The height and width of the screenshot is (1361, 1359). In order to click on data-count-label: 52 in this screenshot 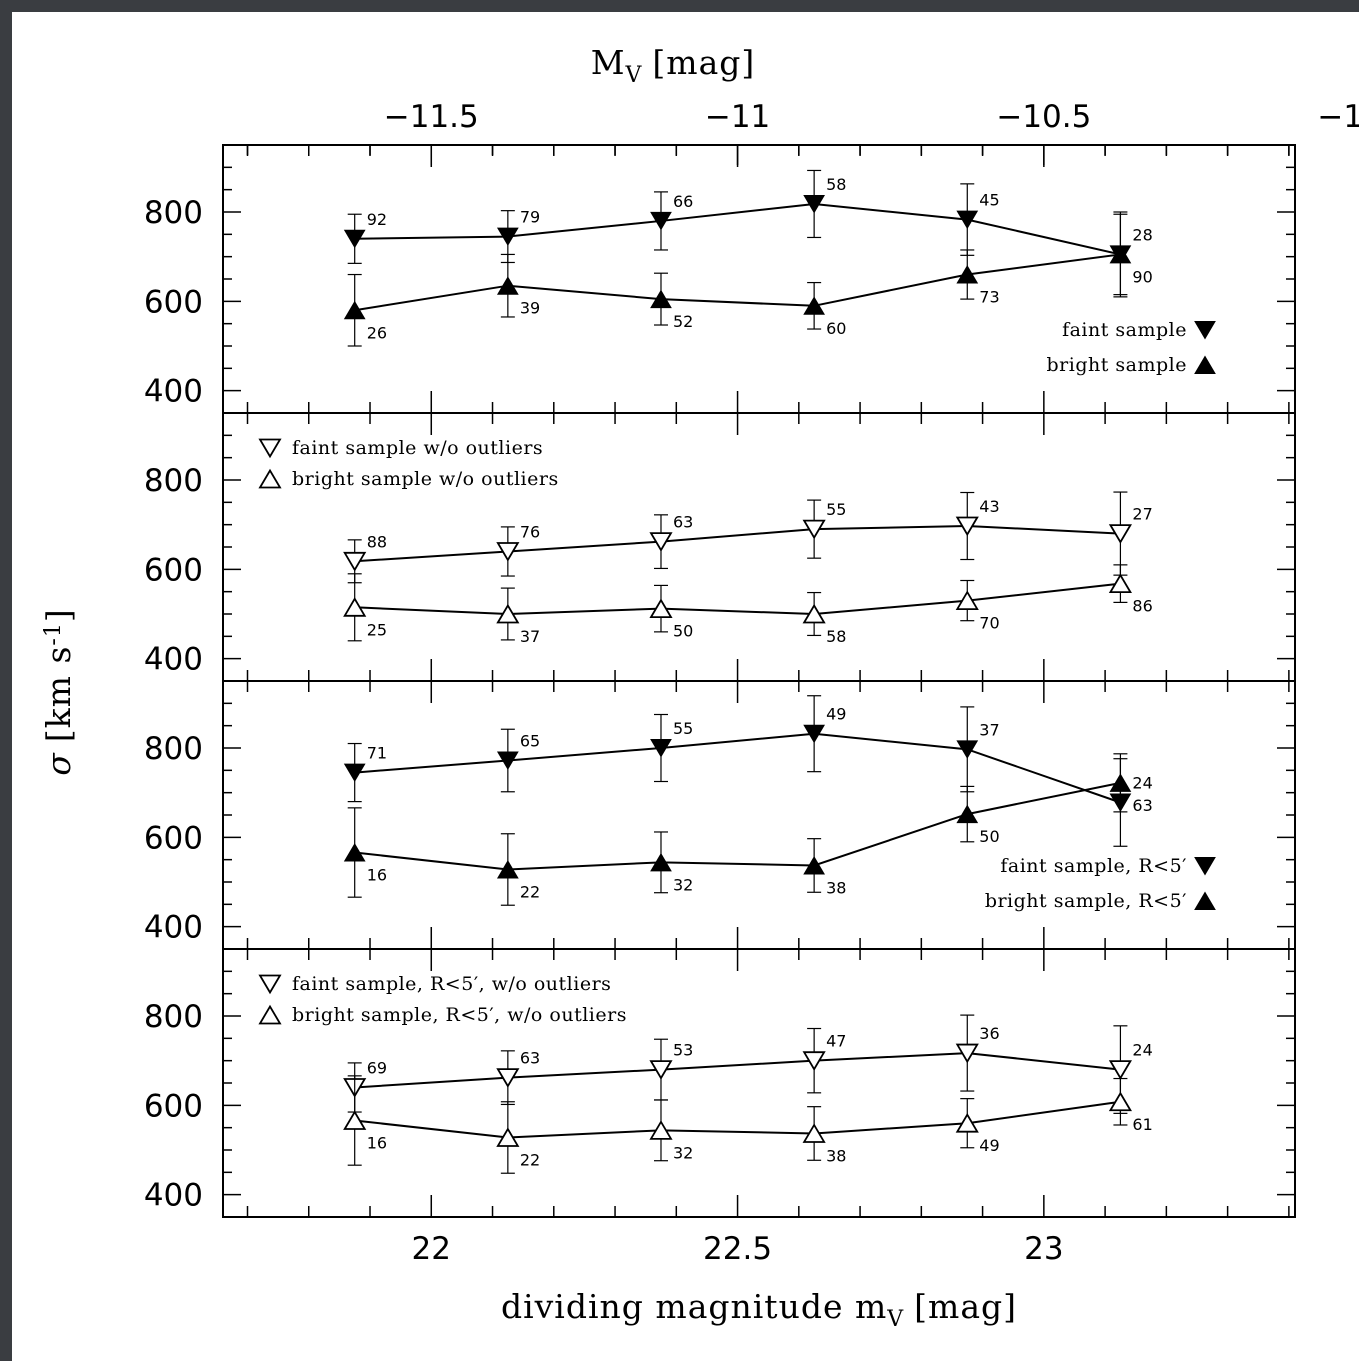, I will do `click(683, 321)`.